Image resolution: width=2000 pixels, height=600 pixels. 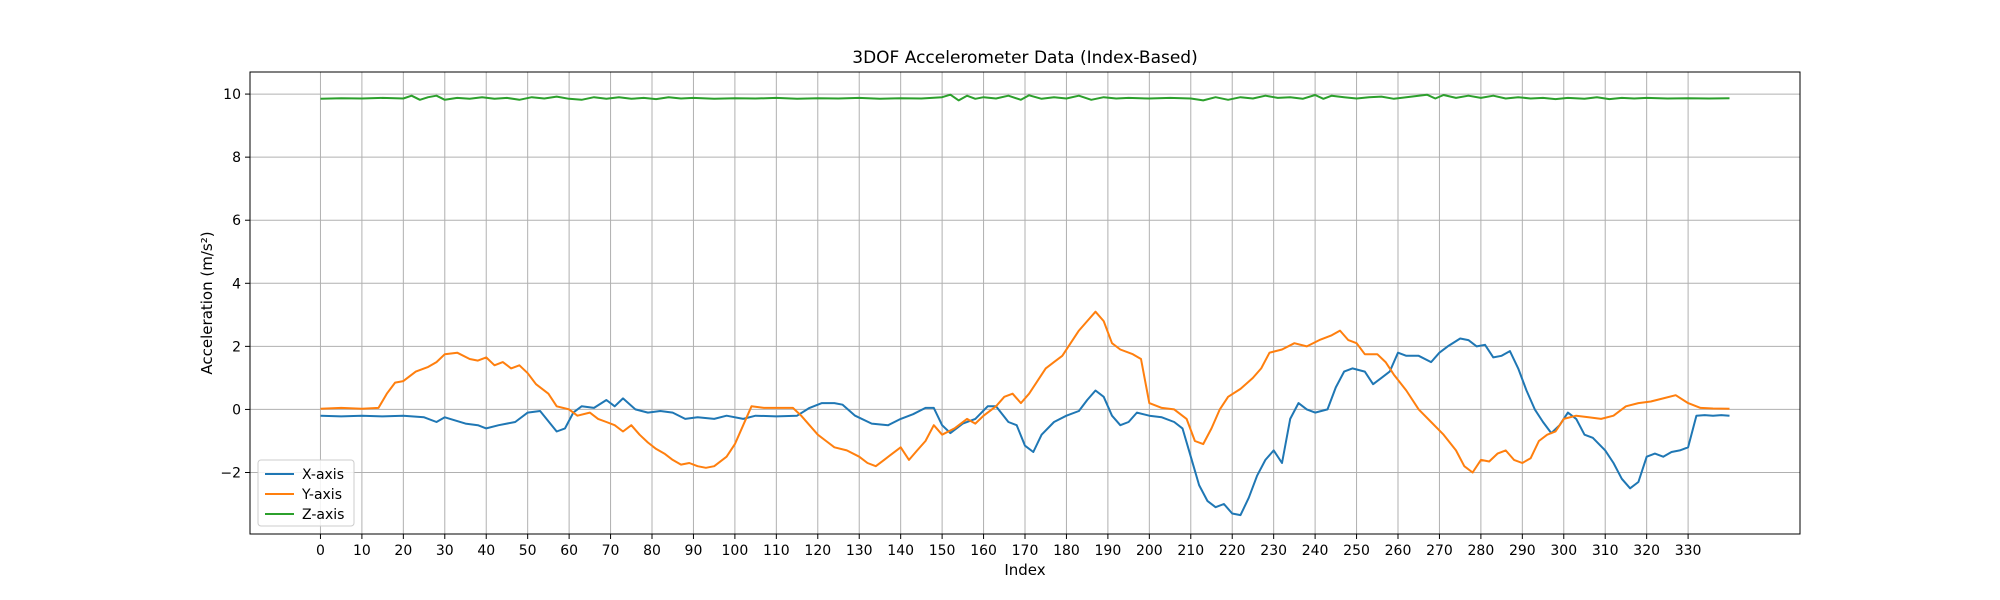 What do you see at coordinates (486, 551) in the screenshot?
I see `x-tick-label: 40` at bounding box center [486, 551].